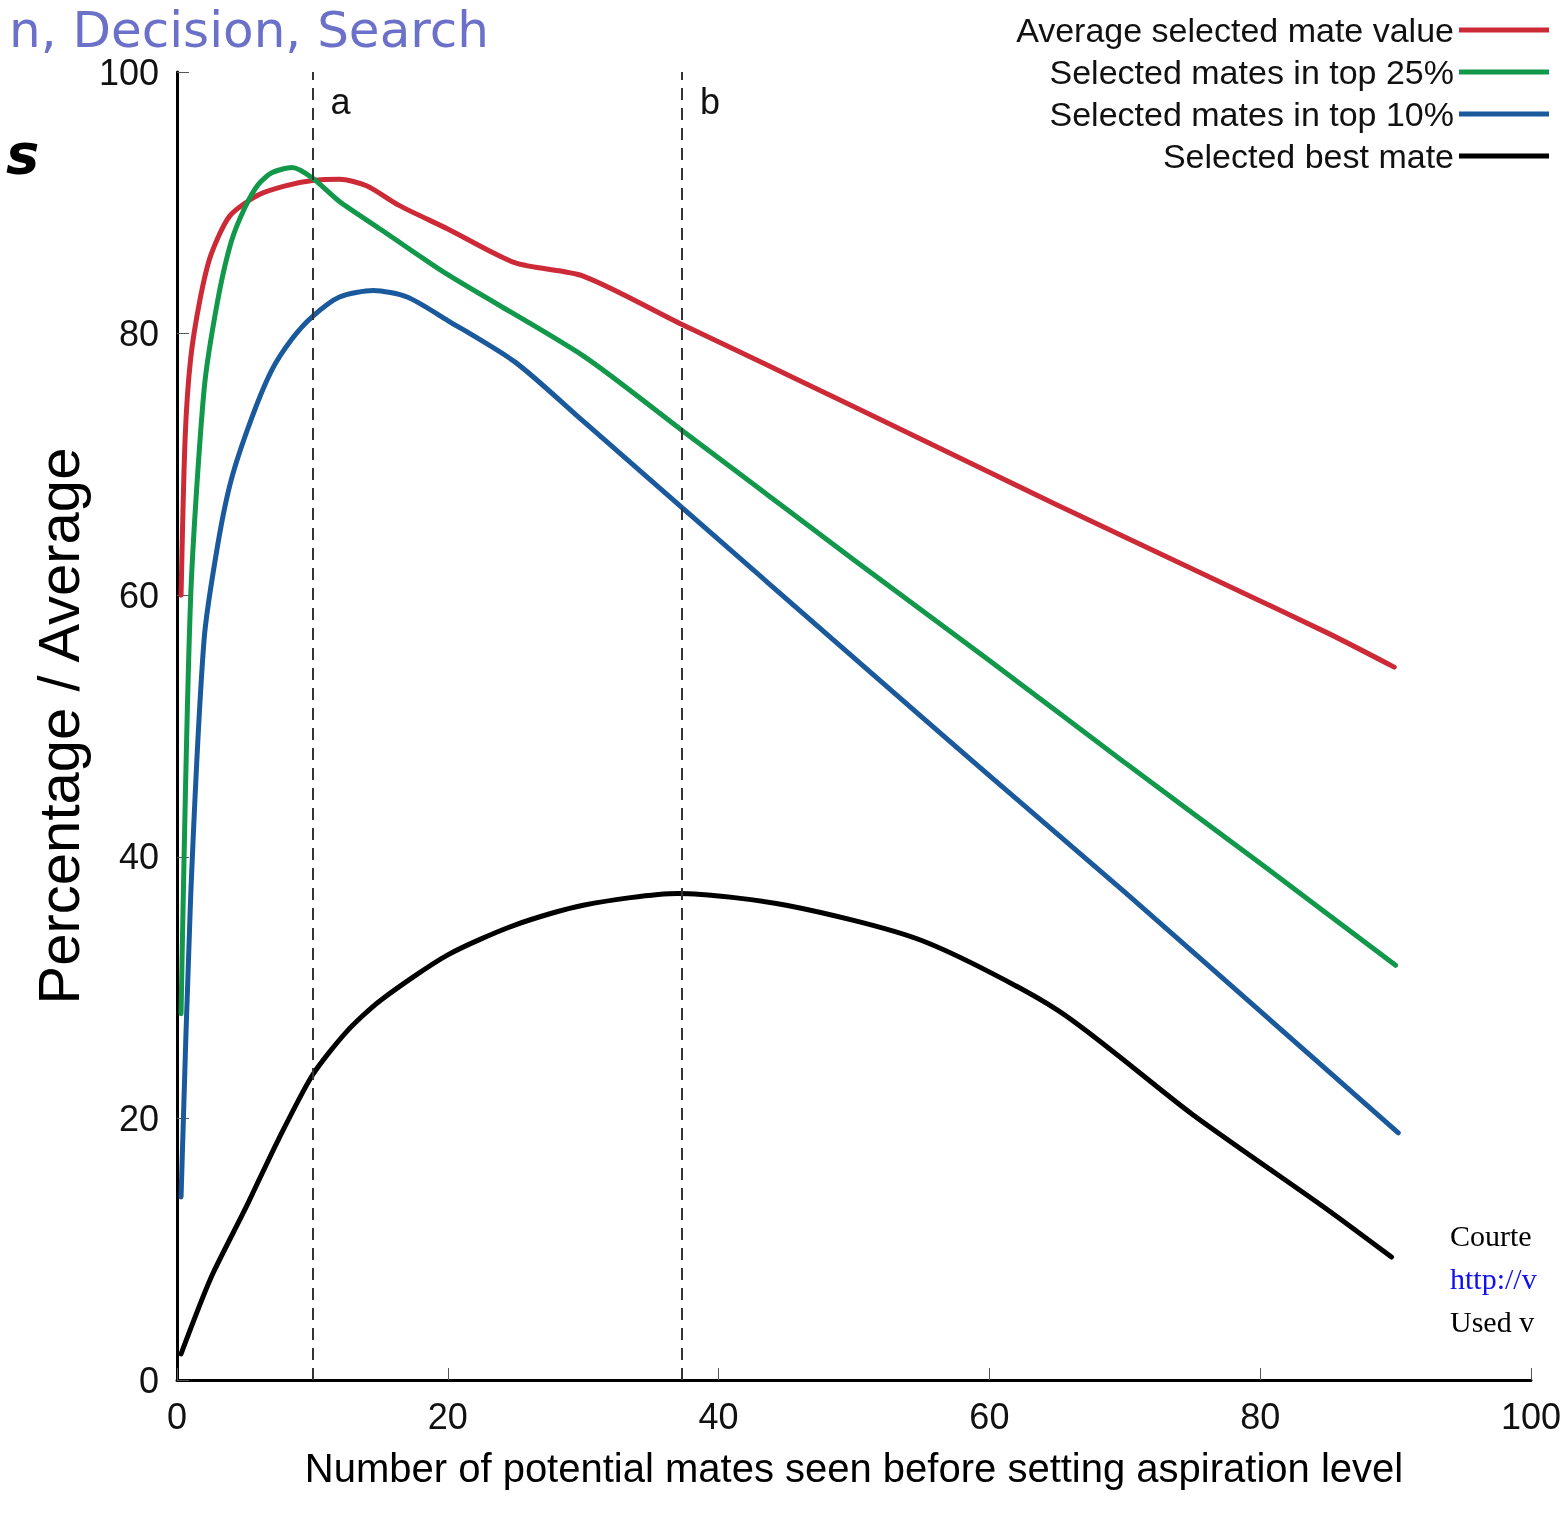 The width and height of the screenshot is (1564, 1524). What do you see at coordinates (1235, 30) in the screenshot?
I see `legend-label: Average selected mate value` at bounding box center [1235, 30].